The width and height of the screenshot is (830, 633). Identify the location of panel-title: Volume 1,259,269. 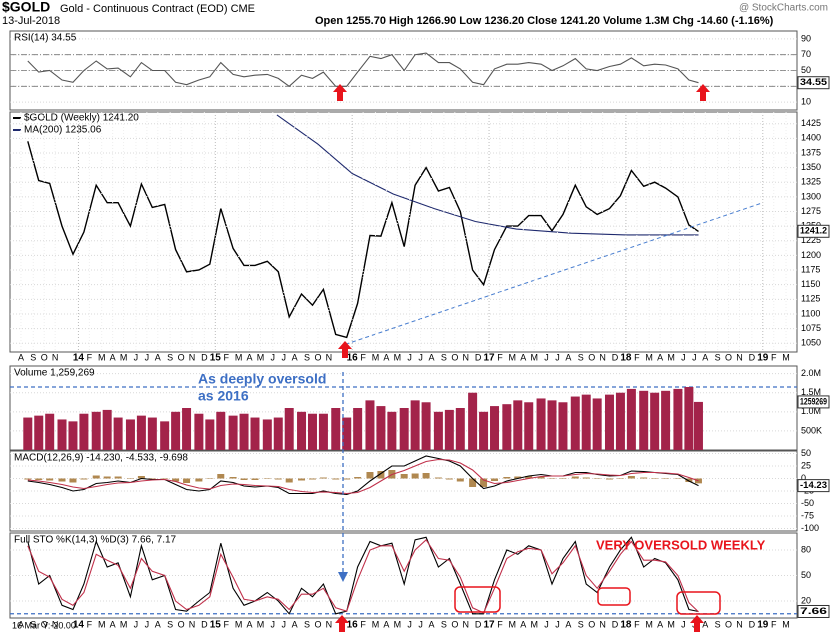
(54, 373).